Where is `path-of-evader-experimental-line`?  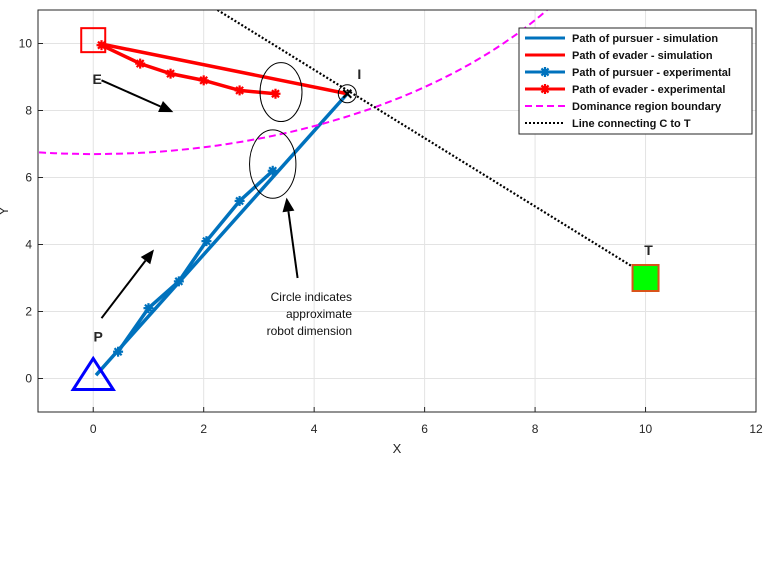
path-of-evader-experimental-line is located at coordinates (188, 69).